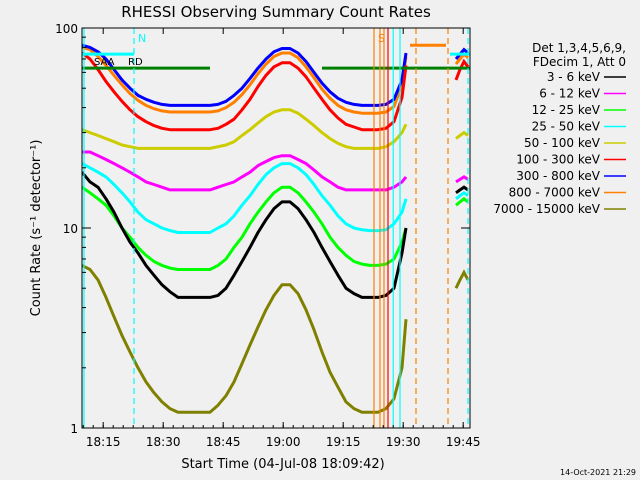  What do you see at coordinates (381, 38) in the screenshot?
I see `marker-label-s: S` at bounding box center [381, 38].